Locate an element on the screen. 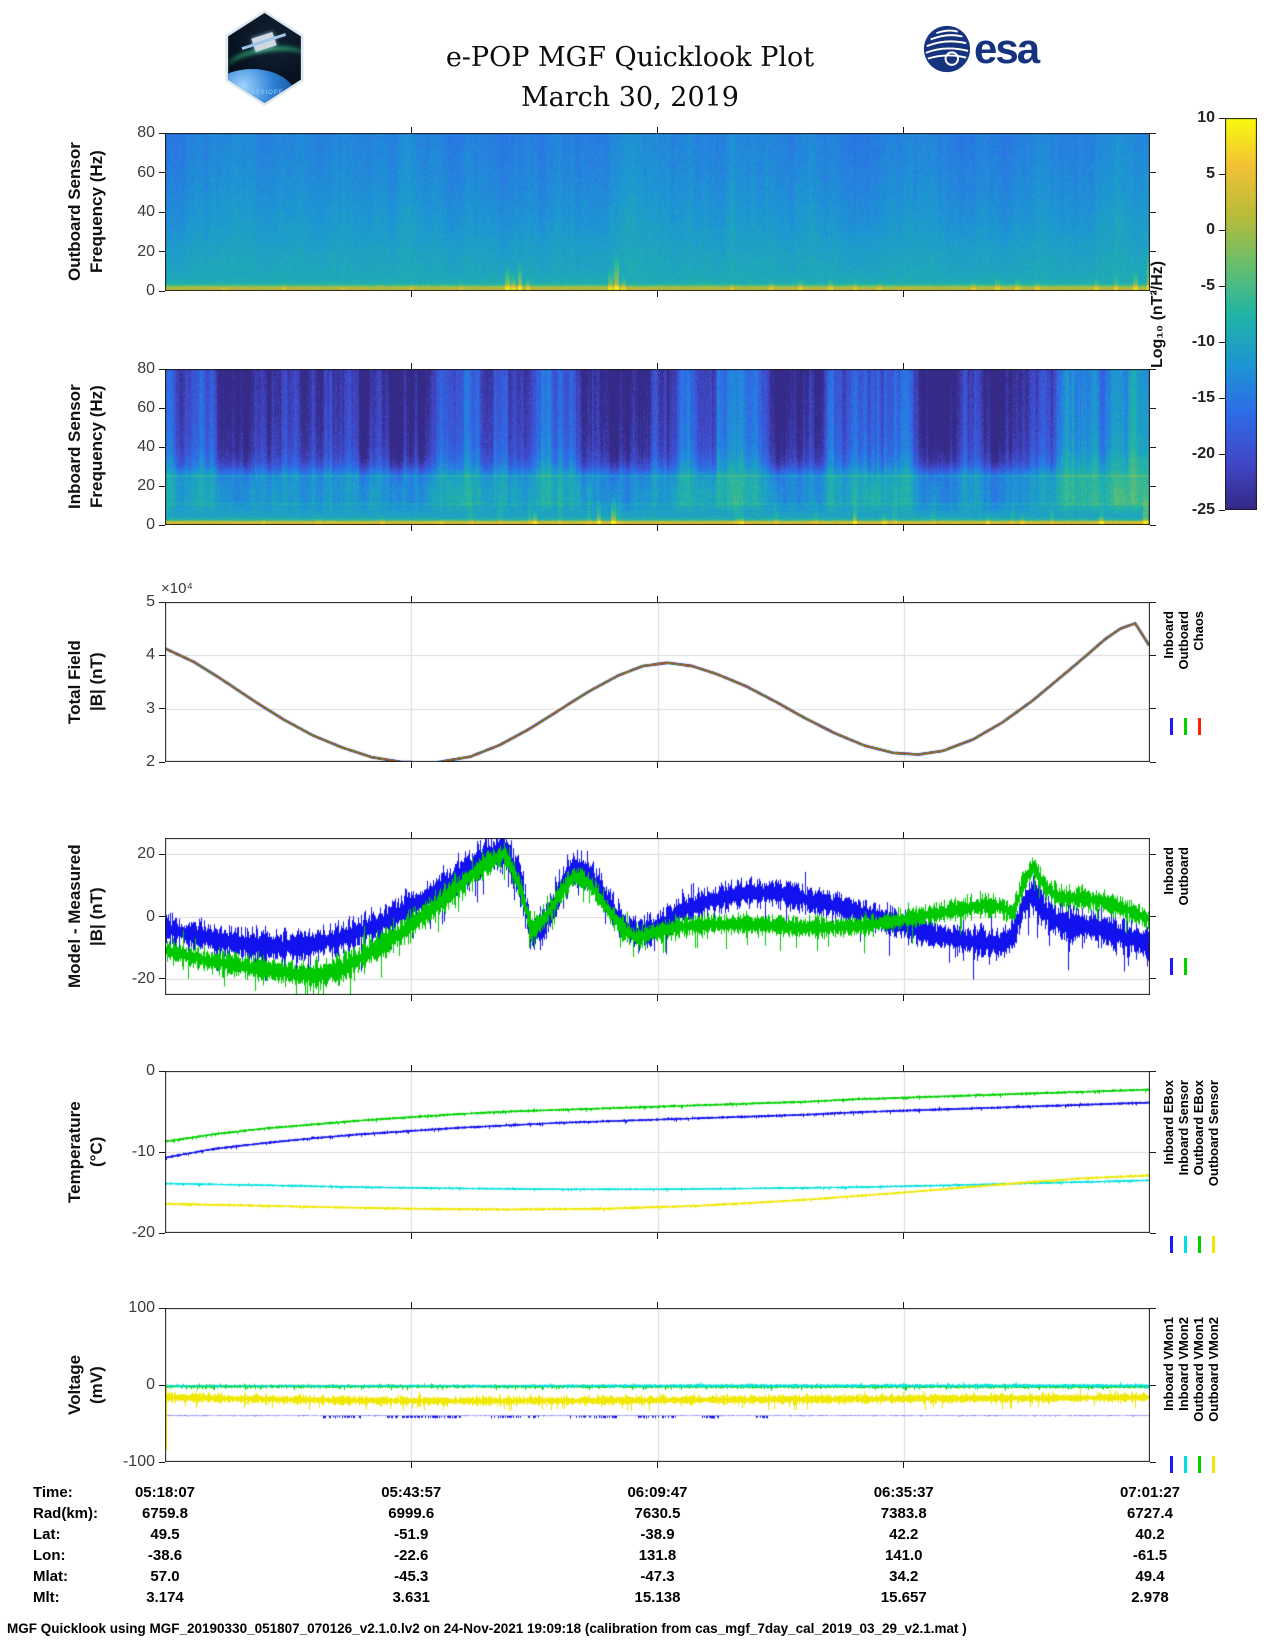 The width and height of the screenshot is (1275, 1650). model-minus-measured-ytick-label: 20 is located at coordinates (146, 854).